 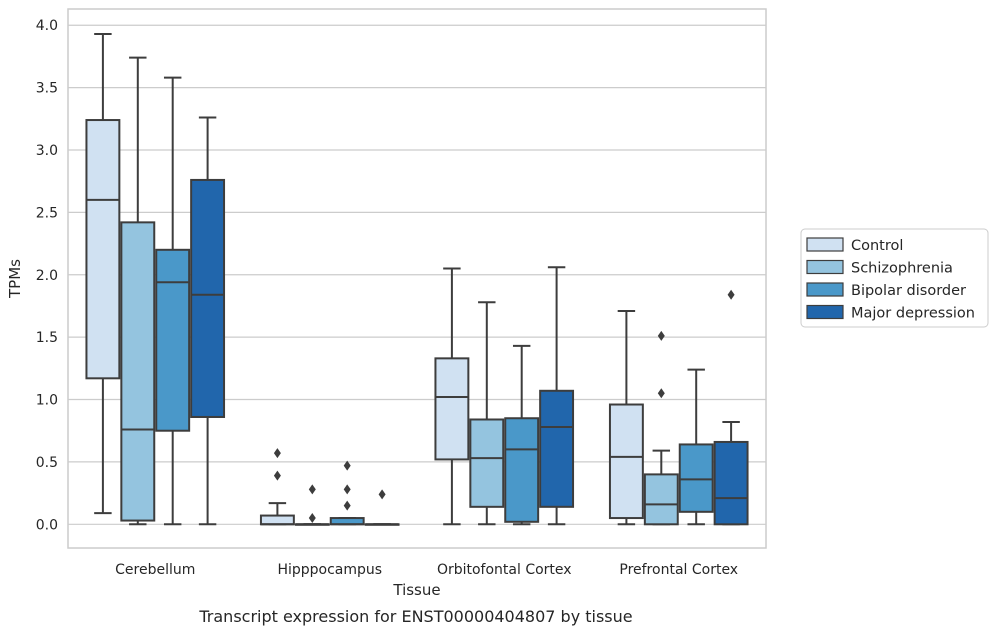 What do you see at coordinates (47, 463) in the screenshot?
I see `y-tick-label: 0.5` at bounding box center [47, 463].